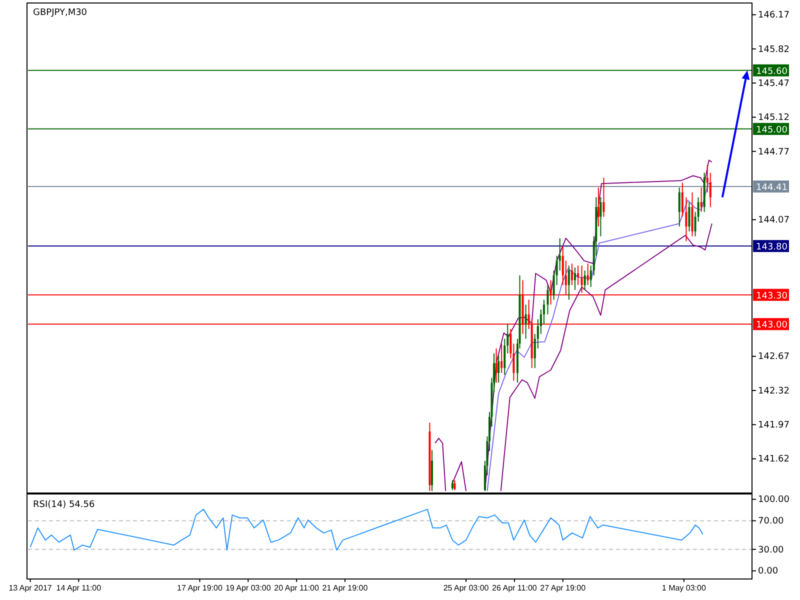 The width and height of the screenshot is (800, 600). What do you see at coordinates (64, 505) in the screenshot?
I see `annotation: RSI(14) 54.56` at bounding box center [64, 505].